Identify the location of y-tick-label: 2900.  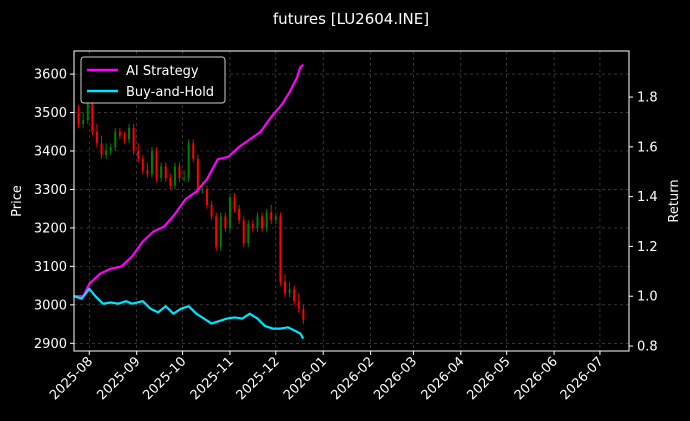
(50, 344).